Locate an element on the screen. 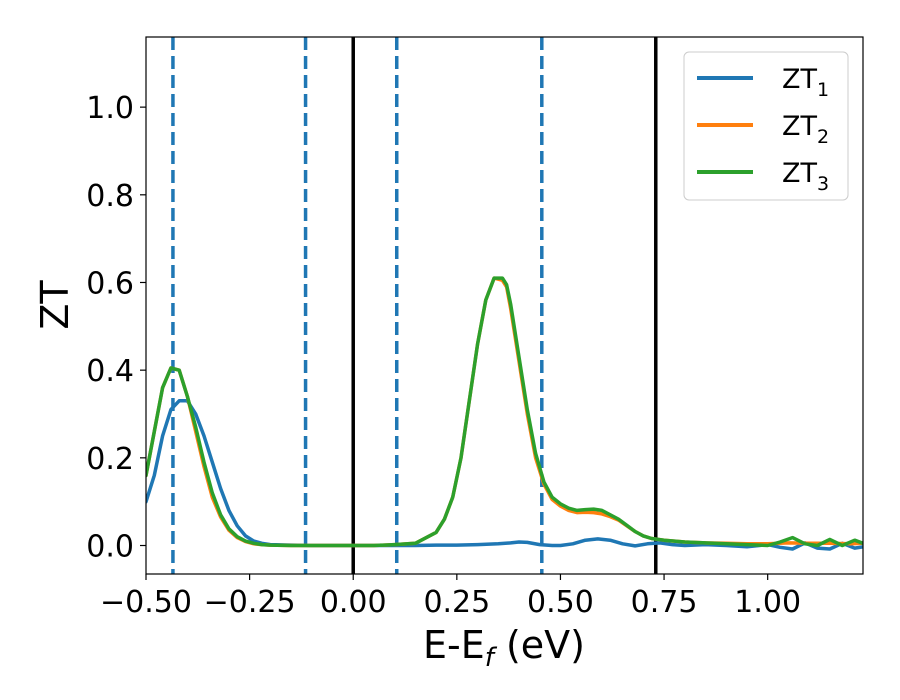 The width and height of the screenshot is (900, 700). y-tick-label: 0.2 is located at coordinates (110, 459).